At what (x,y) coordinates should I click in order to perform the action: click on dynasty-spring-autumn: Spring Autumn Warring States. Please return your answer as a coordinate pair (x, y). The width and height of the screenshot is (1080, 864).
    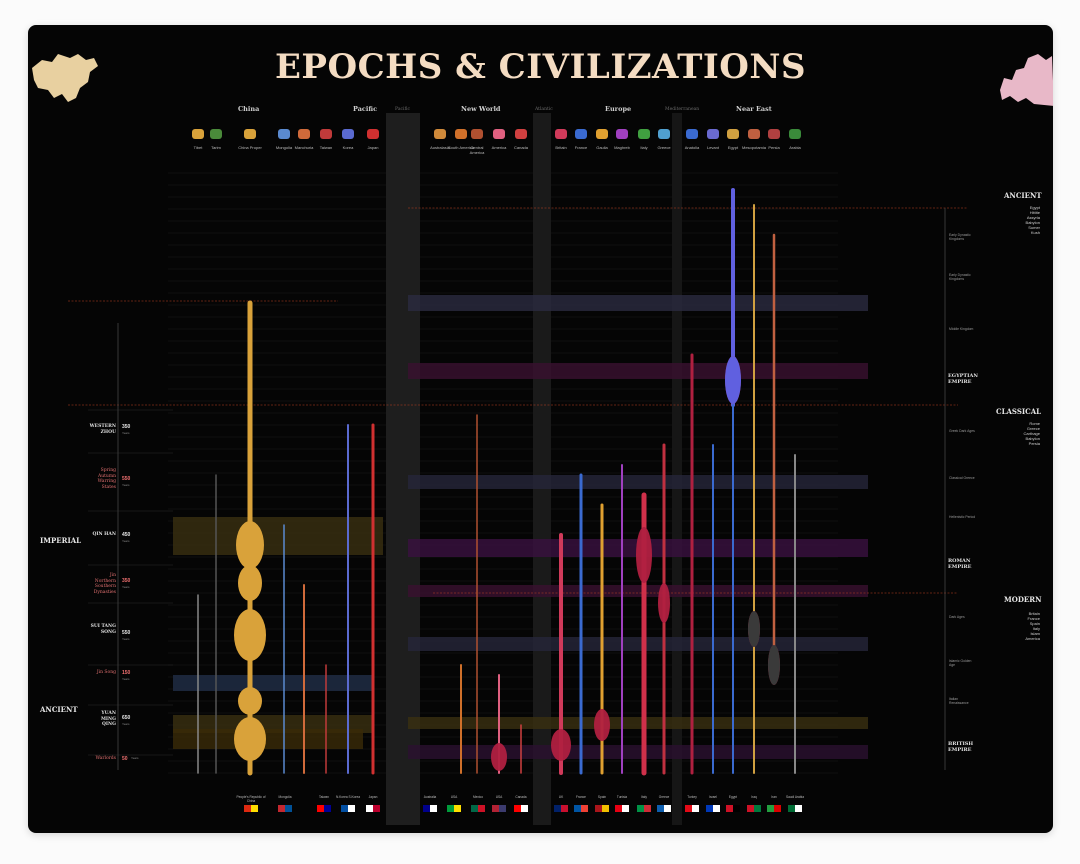
    Looking at the image, I should click on (106, 479).